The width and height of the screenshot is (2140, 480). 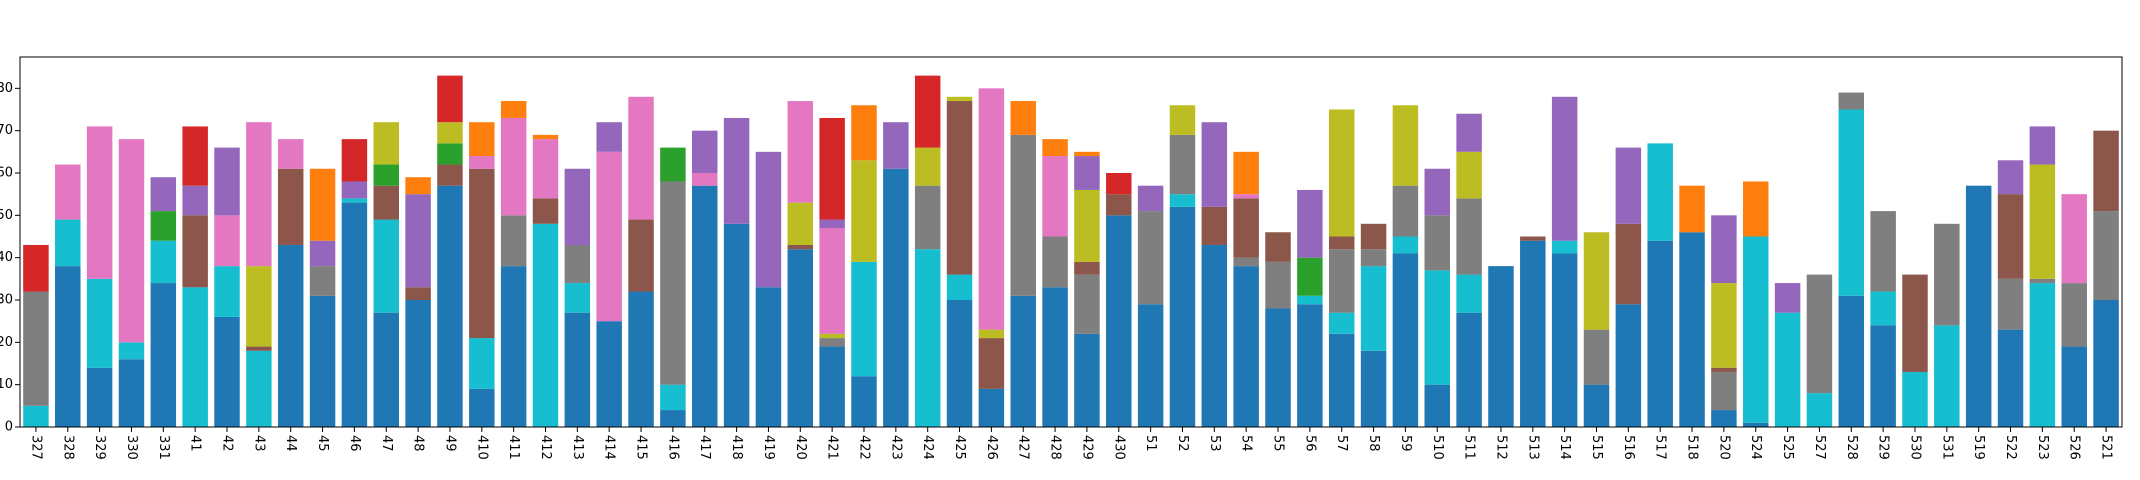 What do you see at coordinates (1978, 447) in the screenshot?
I see `x-tick-label: 519` at bounding box center [1978, 447].